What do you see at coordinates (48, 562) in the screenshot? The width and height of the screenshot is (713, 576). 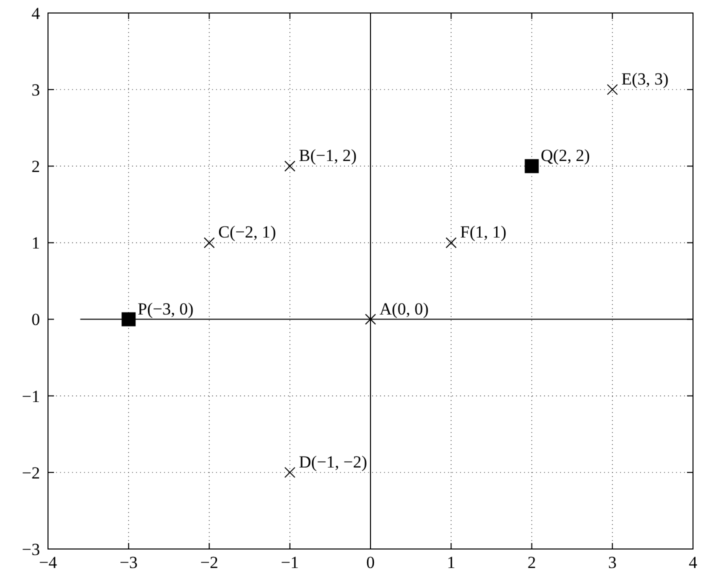 I see `x-tick-label: −4` at bounding box center [48, 562].